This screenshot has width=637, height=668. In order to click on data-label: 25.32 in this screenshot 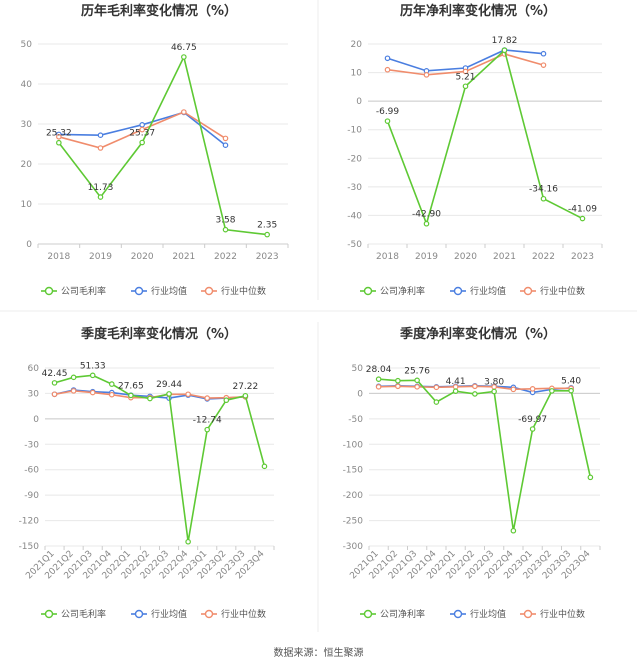, I will do `click(59, 134)`.